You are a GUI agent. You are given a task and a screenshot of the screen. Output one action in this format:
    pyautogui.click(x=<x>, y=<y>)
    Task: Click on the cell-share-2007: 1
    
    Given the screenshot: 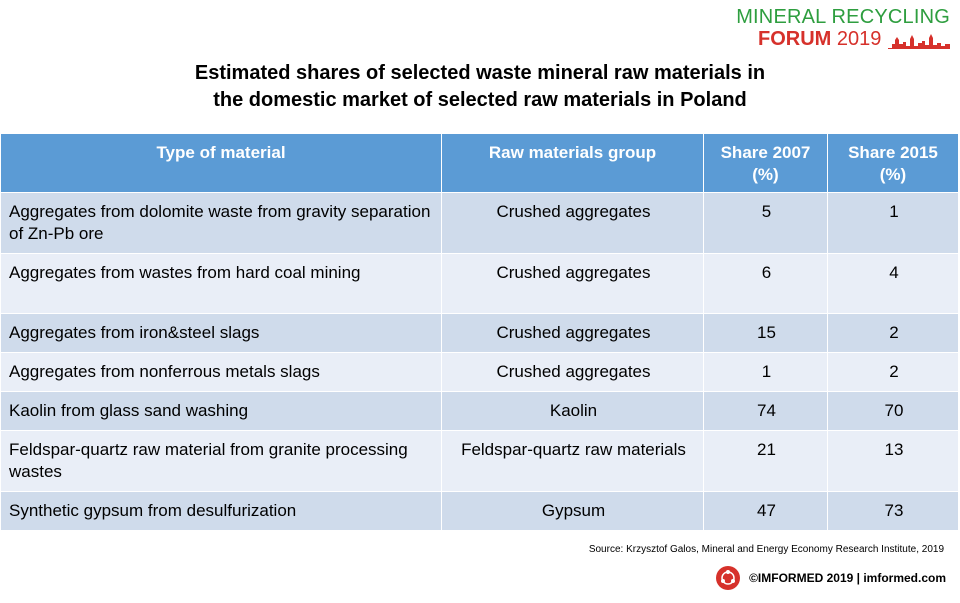 What is the action you would take?
    pyautogui.click(x=765, y=372)
    